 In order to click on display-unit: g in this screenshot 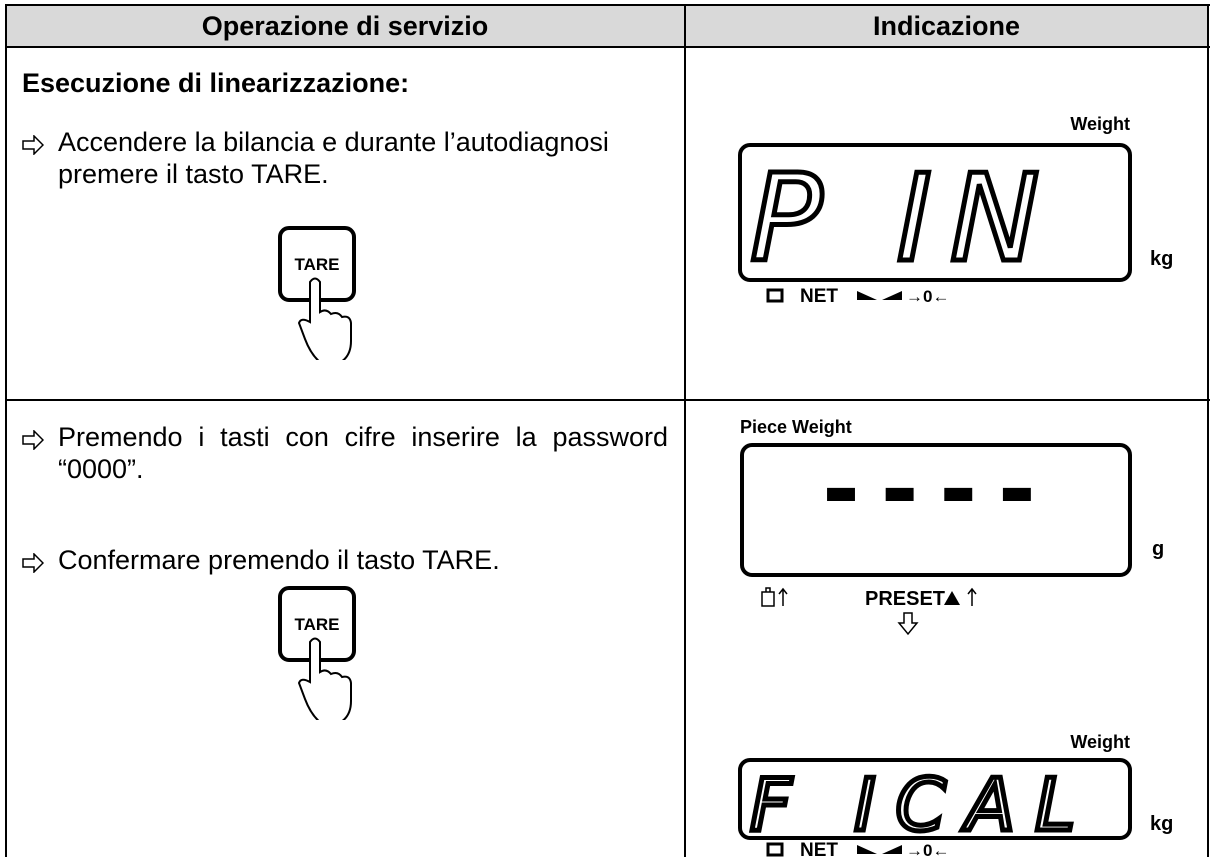, I will do `click(1158, 549)`.